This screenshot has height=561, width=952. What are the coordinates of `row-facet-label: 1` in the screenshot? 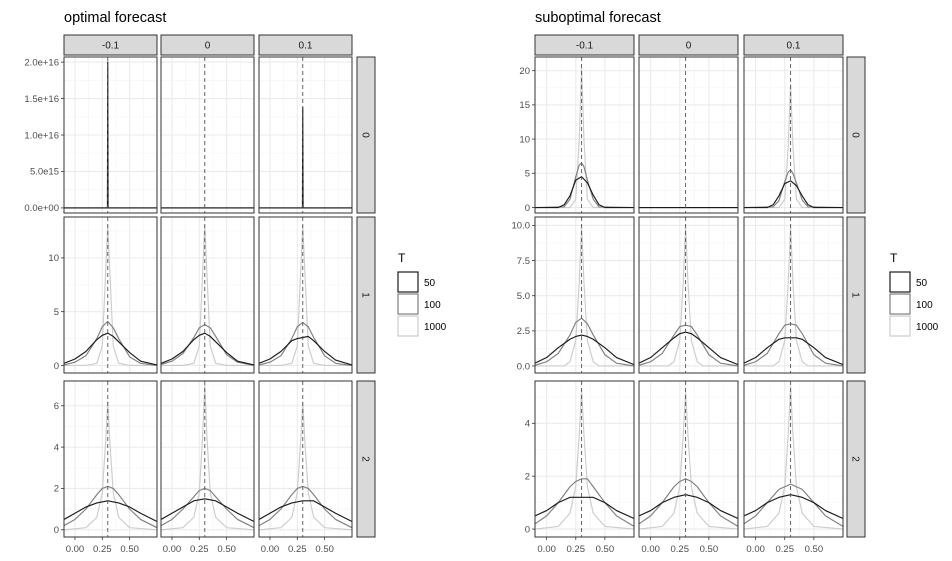 It's located at (855, 295).